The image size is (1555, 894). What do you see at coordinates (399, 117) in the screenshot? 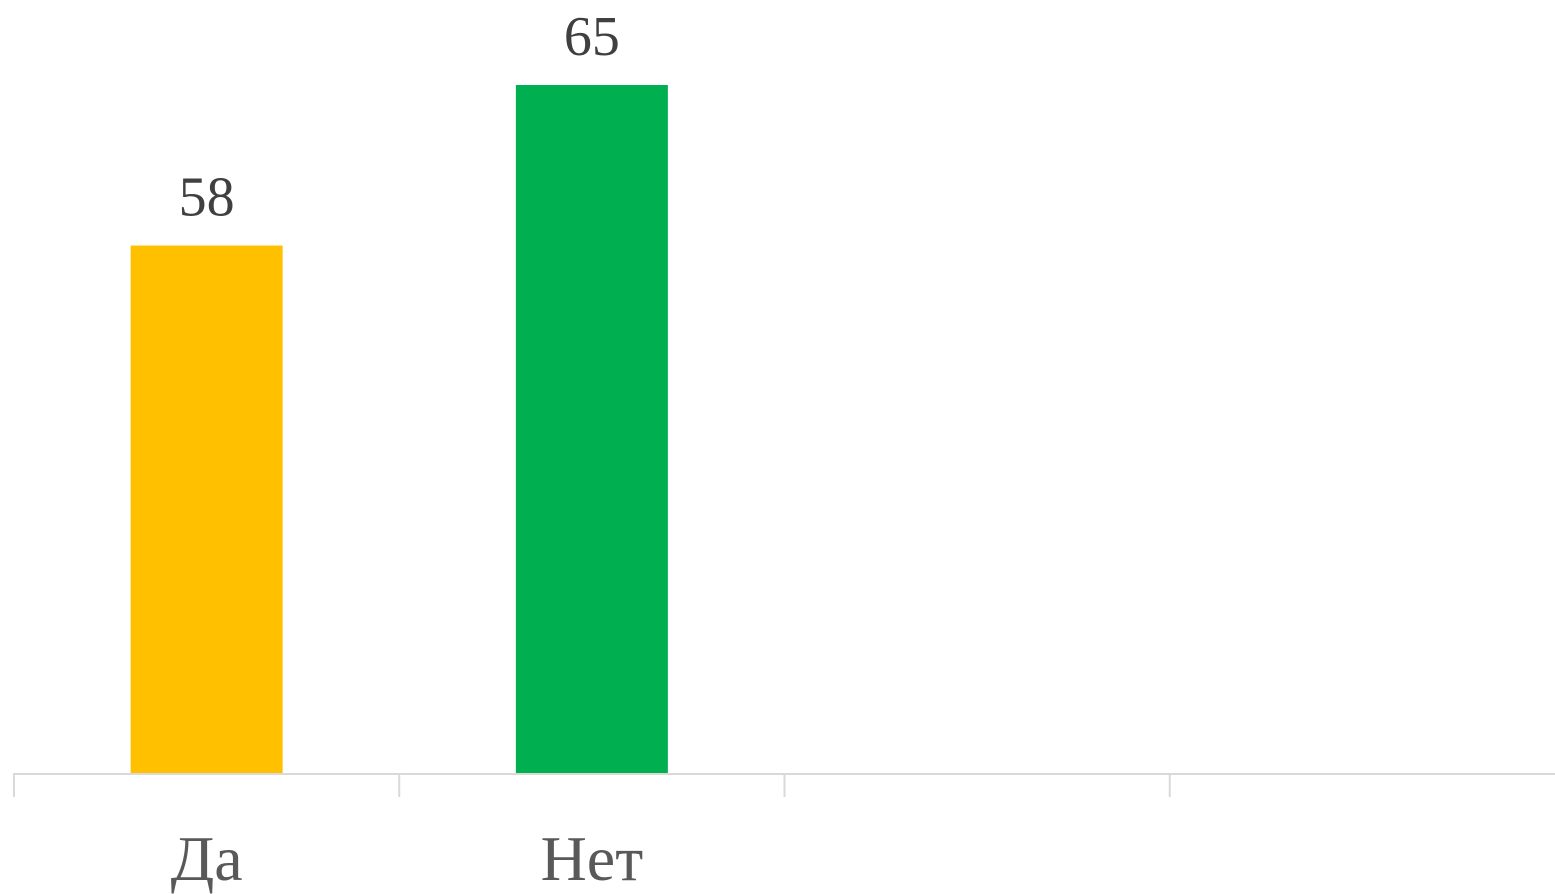
I see `value-labels-group: 58 65` at bounding box center [399, 117].